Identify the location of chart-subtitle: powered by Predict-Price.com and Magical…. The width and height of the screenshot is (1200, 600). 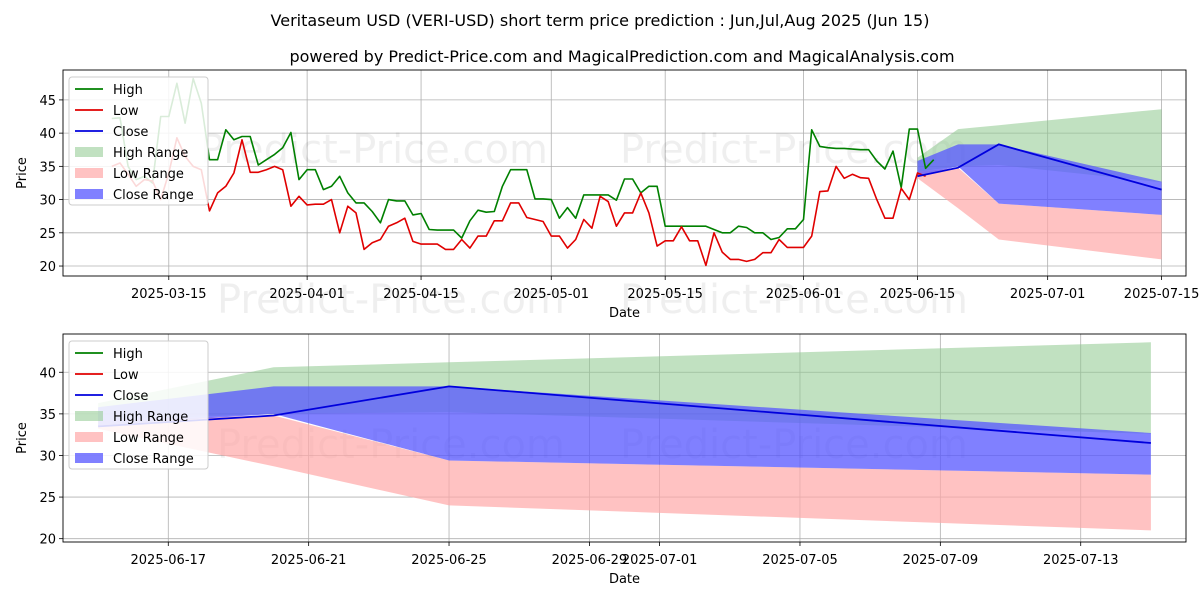
(621, 56).